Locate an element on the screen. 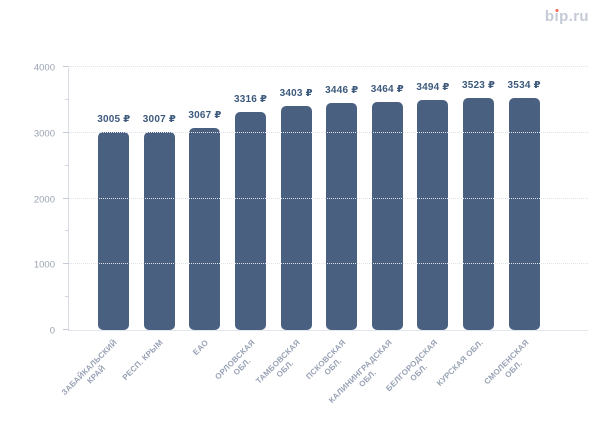 This screenshot has height=427, width=600. x-axis-label: ТАМБОВСКАЯ ОБЛ. is located at coordinates (278, 362).